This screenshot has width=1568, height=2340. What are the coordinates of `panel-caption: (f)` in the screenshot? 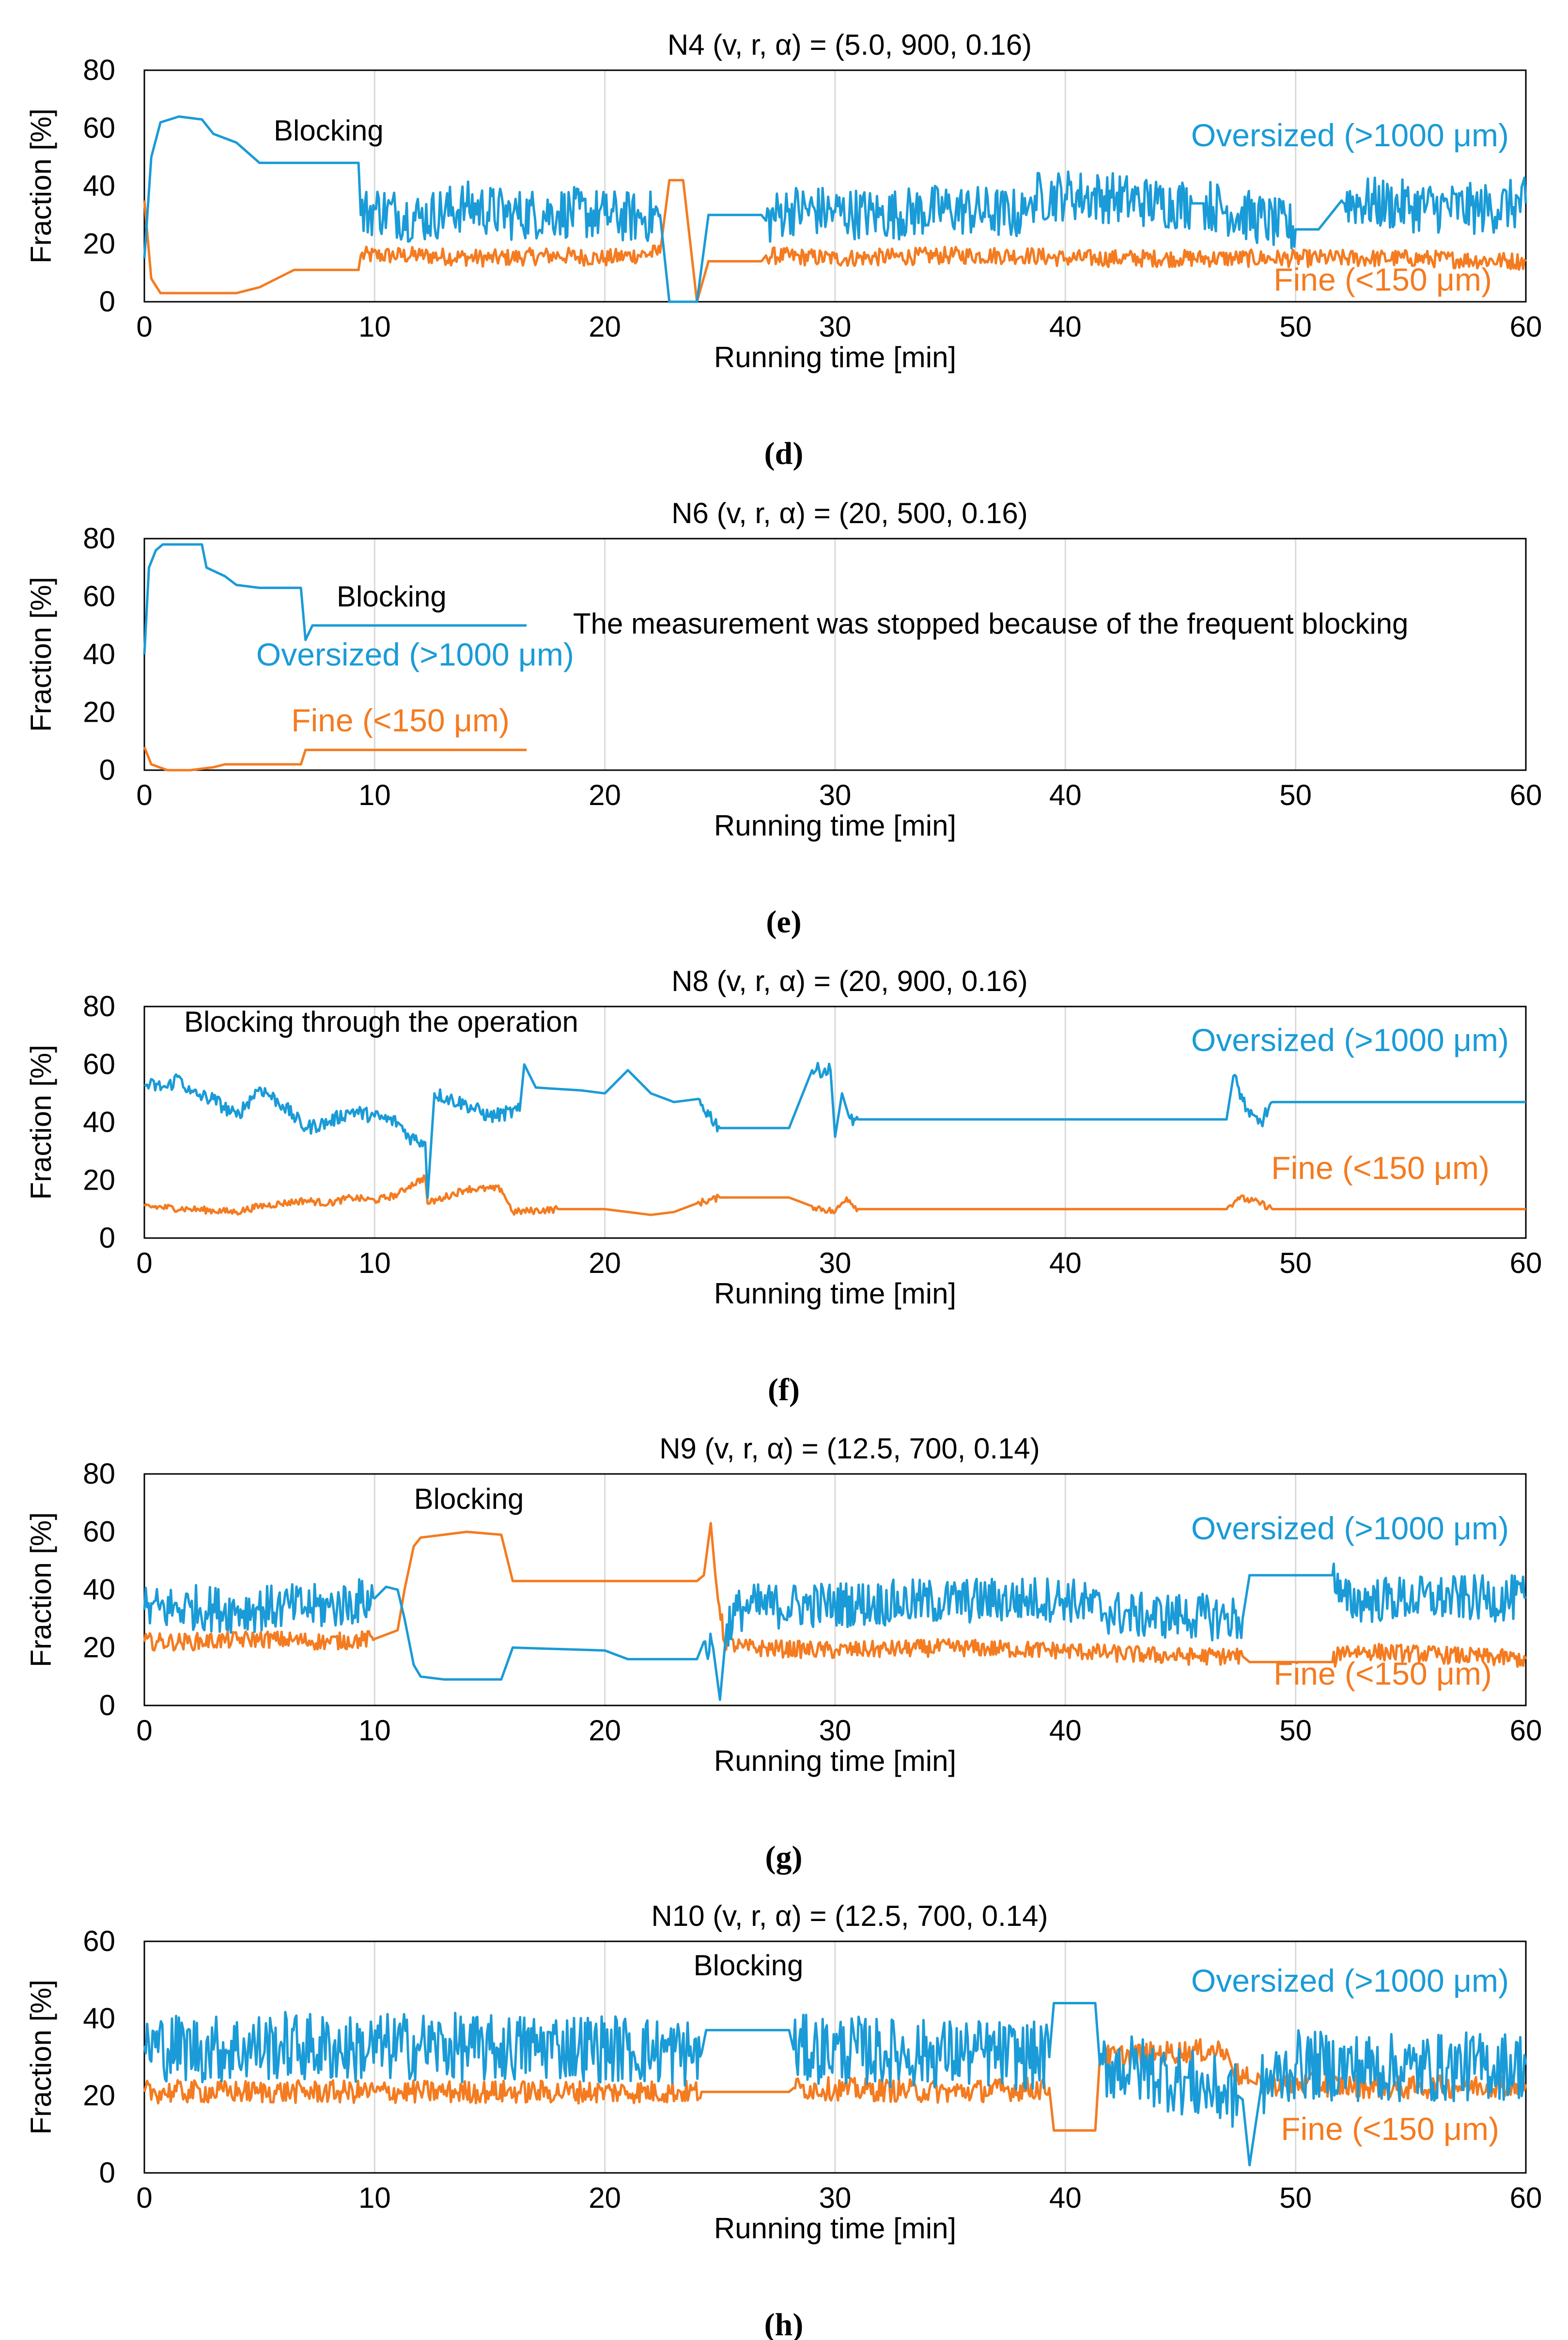 It's located at (784, 1390).